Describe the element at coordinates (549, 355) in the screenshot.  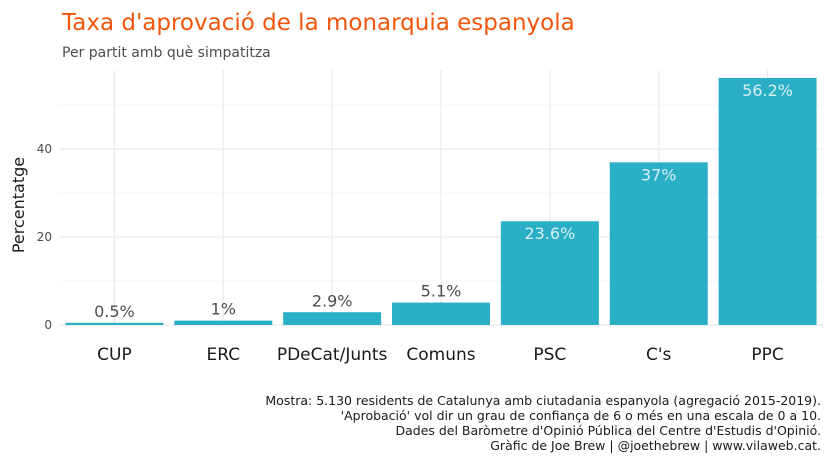
I see `x-tick-label: PSC` at that location.